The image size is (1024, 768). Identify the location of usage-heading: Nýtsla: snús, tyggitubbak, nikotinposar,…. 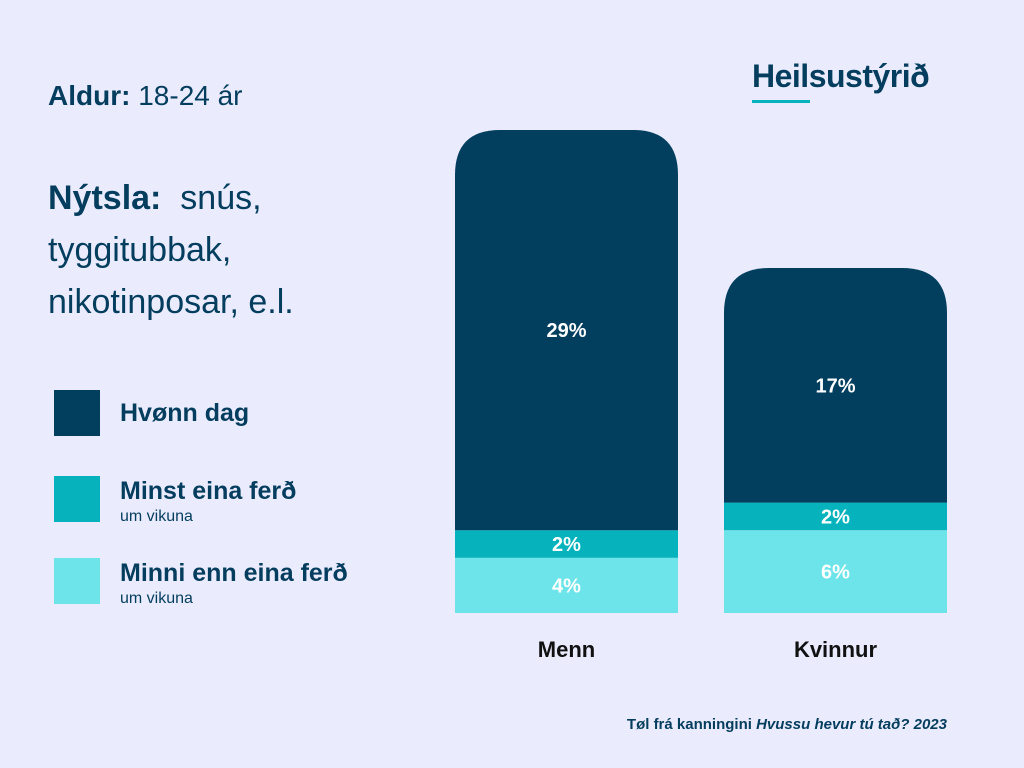
(228, 250).